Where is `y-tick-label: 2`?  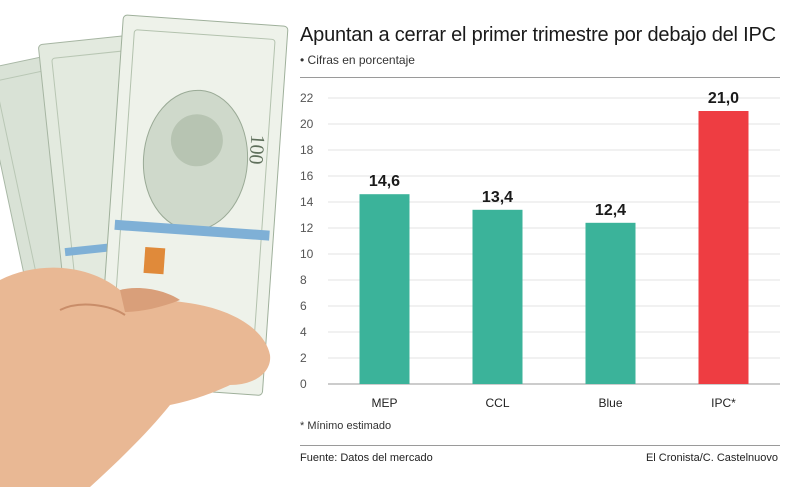 y-tick-label: 2 is located at coordinates (303, 358).